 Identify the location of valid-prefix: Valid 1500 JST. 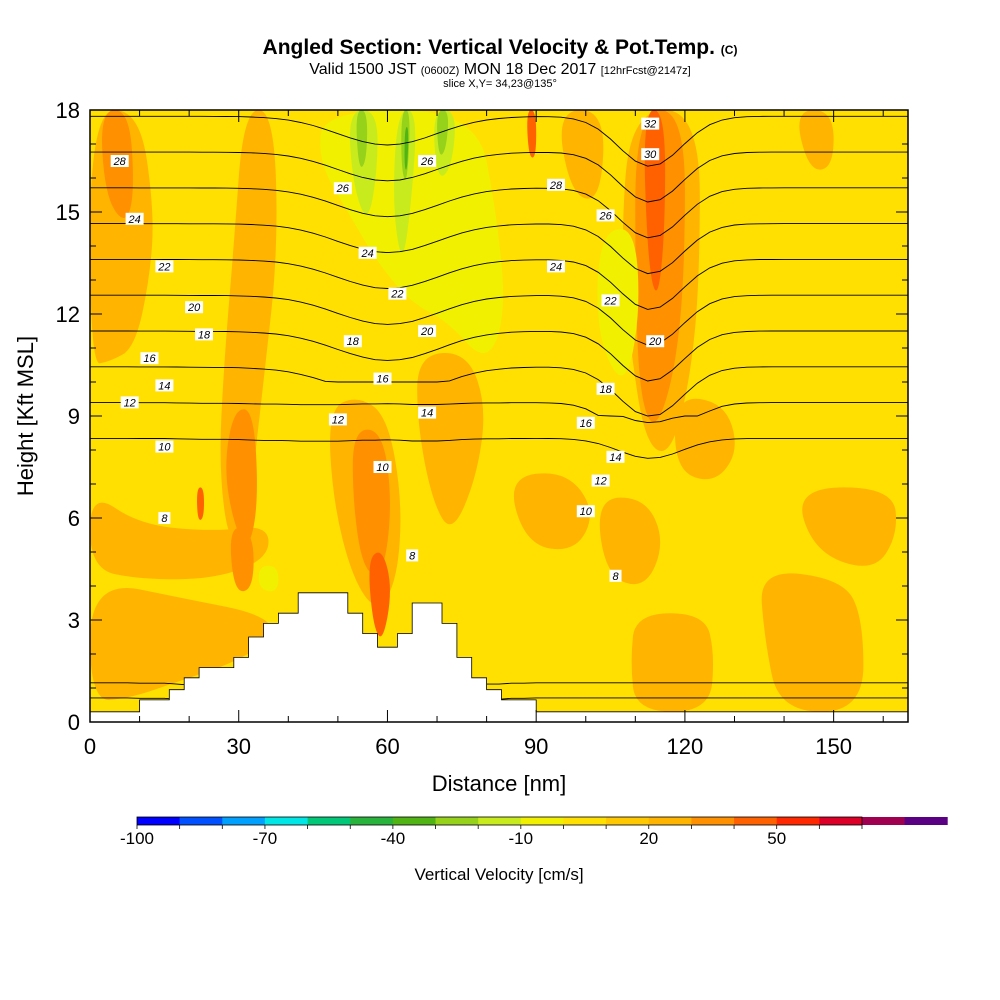
(363, 69).